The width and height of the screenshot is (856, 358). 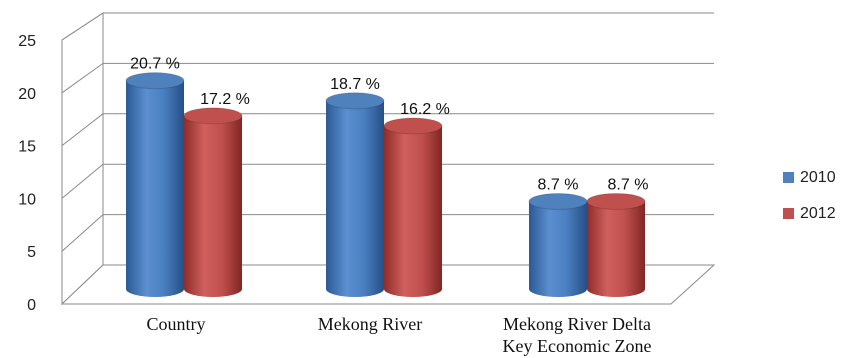 I want to click on legend-label: 2010, so click(x=818, y=177).